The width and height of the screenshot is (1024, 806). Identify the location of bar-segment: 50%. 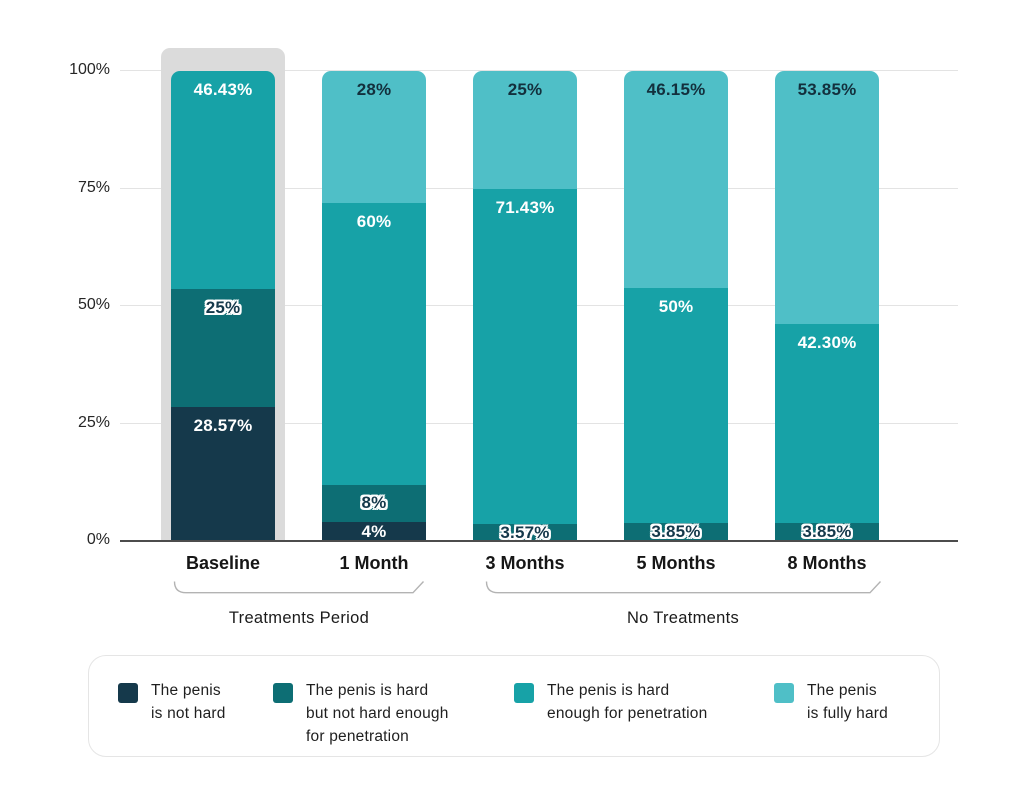
(676, 405).